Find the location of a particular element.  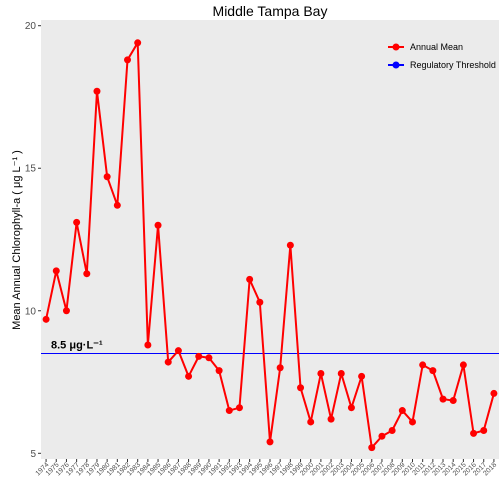

annual-mean-point-2002 is located at coordinates (331, 419).